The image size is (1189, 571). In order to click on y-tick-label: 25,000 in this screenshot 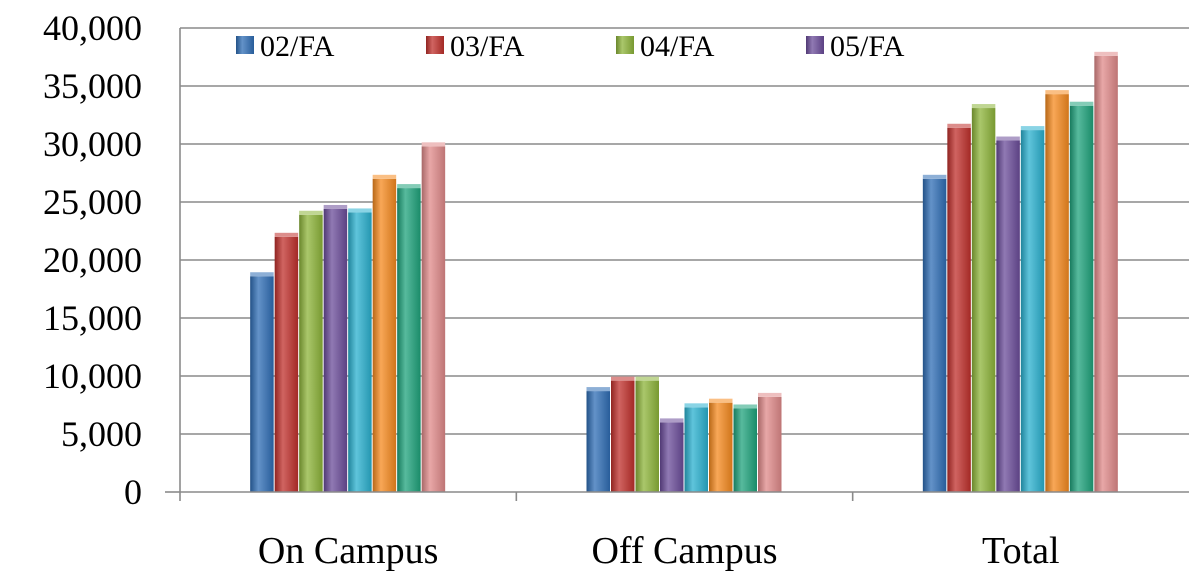, I will do `click(92, 202)`.